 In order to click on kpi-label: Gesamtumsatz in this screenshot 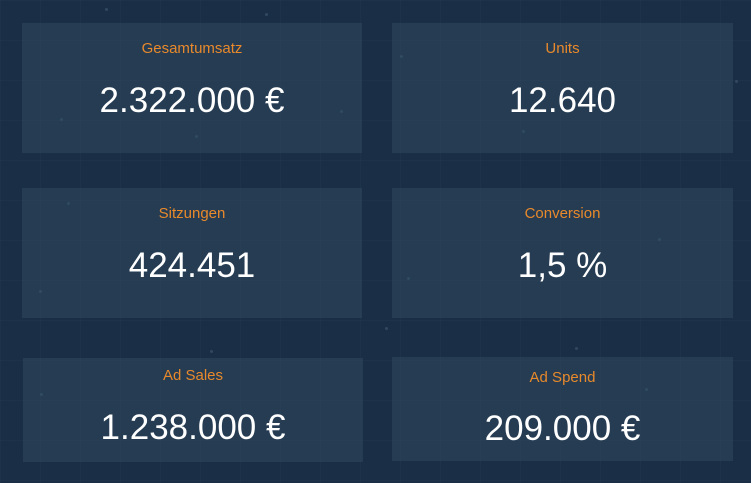, I will do `click(192, 48)`.